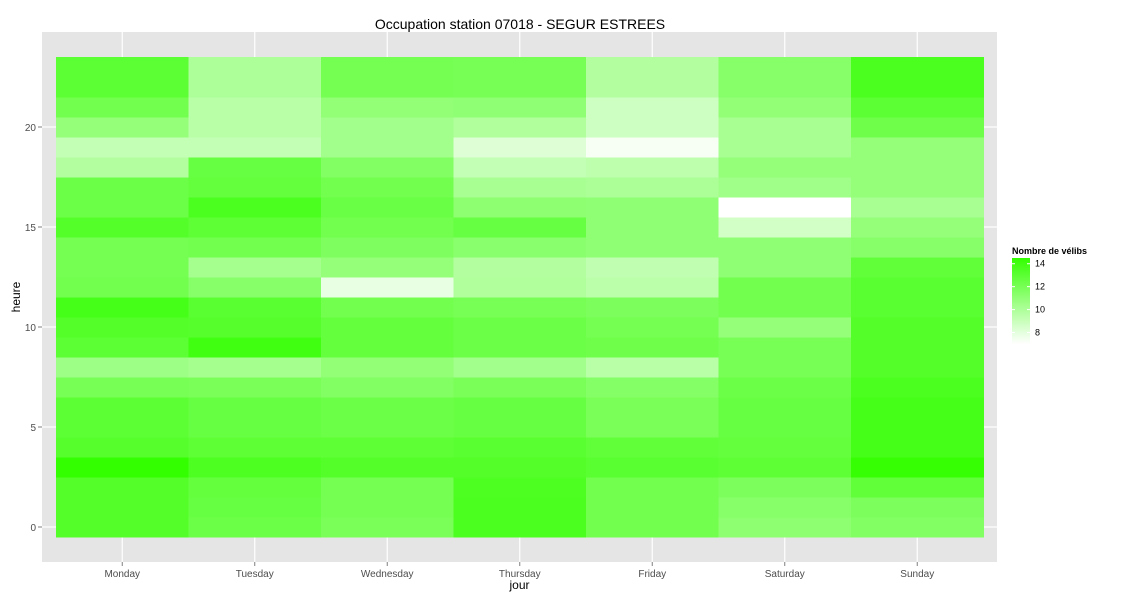 The height and width of the screenshot is (600, 1125). I want to click on y-axis-title: heure, so click(16, 296).